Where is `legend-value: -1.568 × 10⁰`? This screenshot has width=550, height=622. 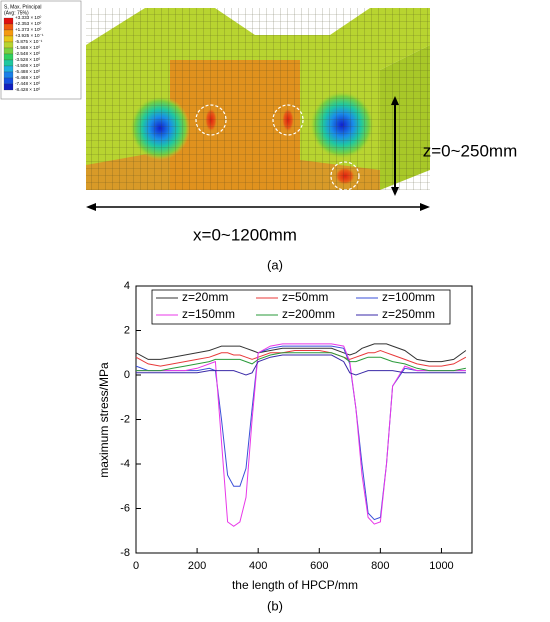 legend-value: -1.568 × 10⁰ is located at coordinates (27, 47).